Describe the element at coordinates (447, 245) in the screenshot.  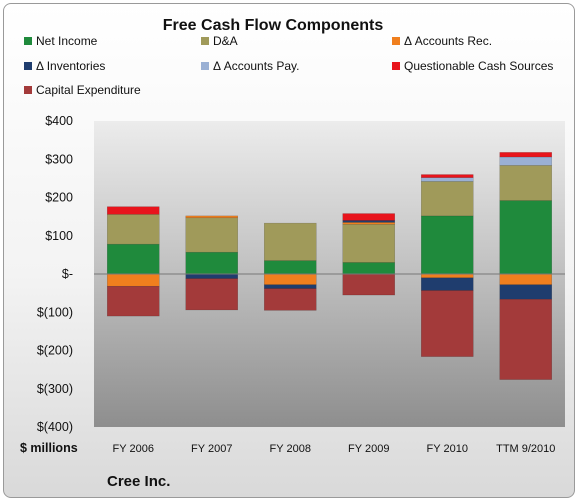
I see `bar-net-income-fy-2010` at that location.